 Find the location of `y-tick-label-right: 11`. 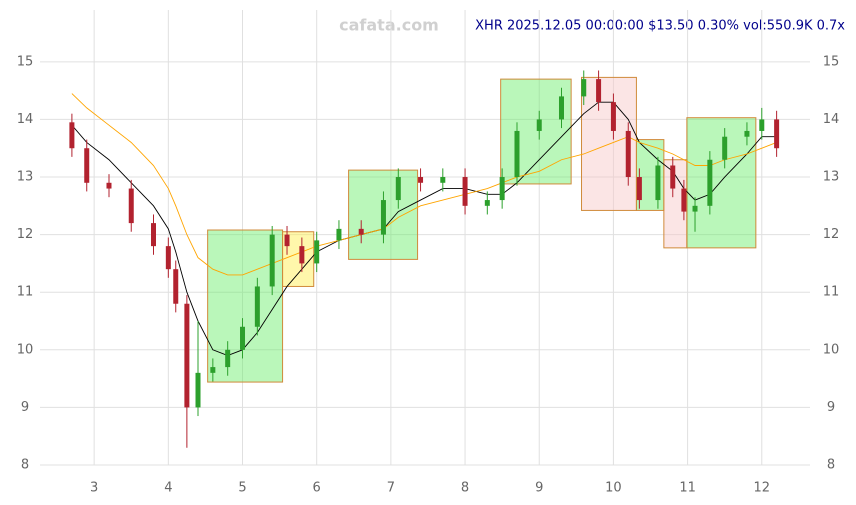

y-tick-label-right: 11 is located at coordinates (831, 292).